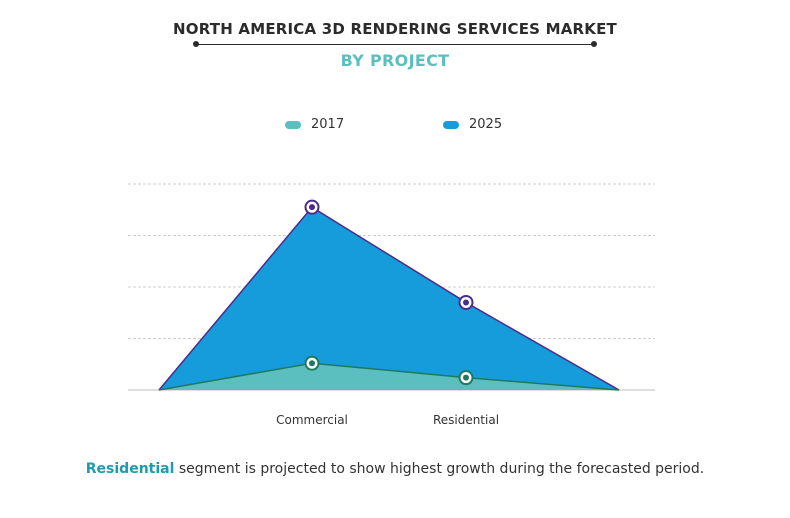 Image resolution: width=790 pixels, height=518 pixels. I want to click on legend-item-2017: 2017, so click(314, 124).